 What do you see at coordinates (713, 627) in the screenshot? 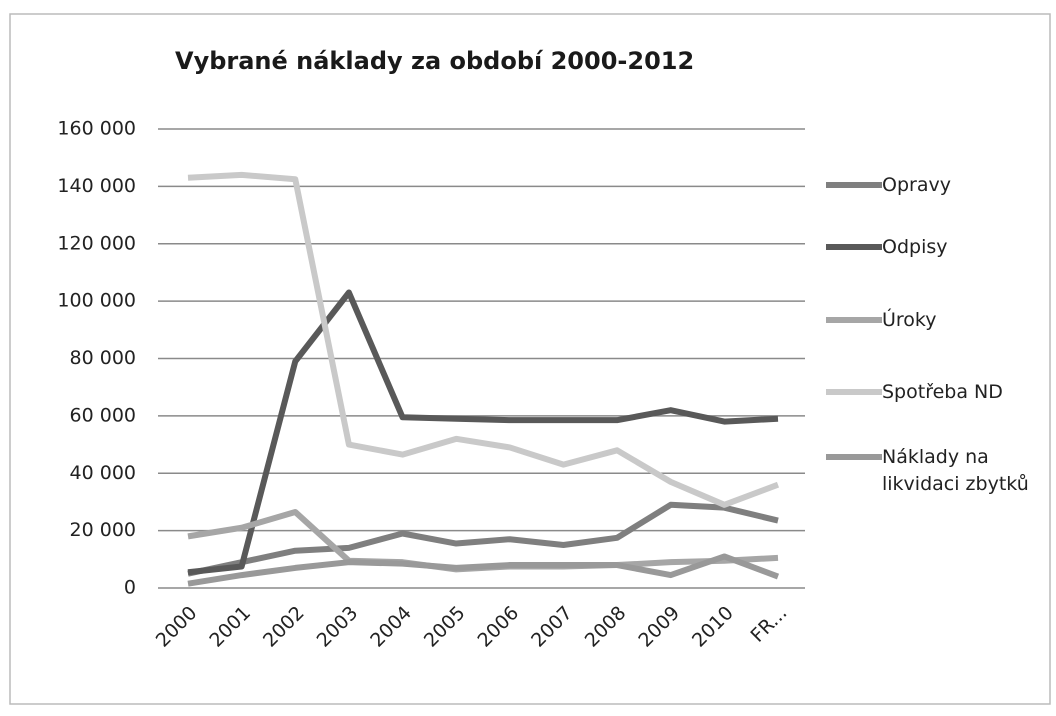
I see `x-tick-label: 2010` at bounding box center [713, 627].